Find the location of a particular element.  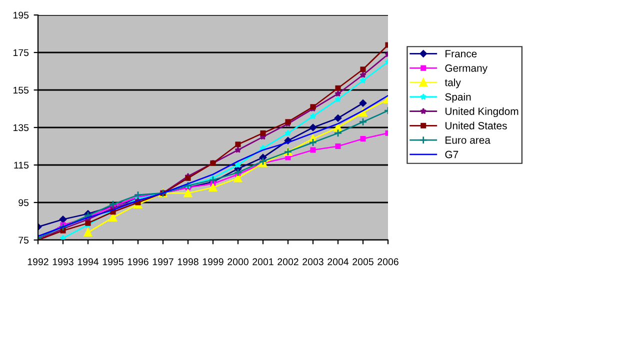

legend-label: Germany is located at coordinates (466, 69).